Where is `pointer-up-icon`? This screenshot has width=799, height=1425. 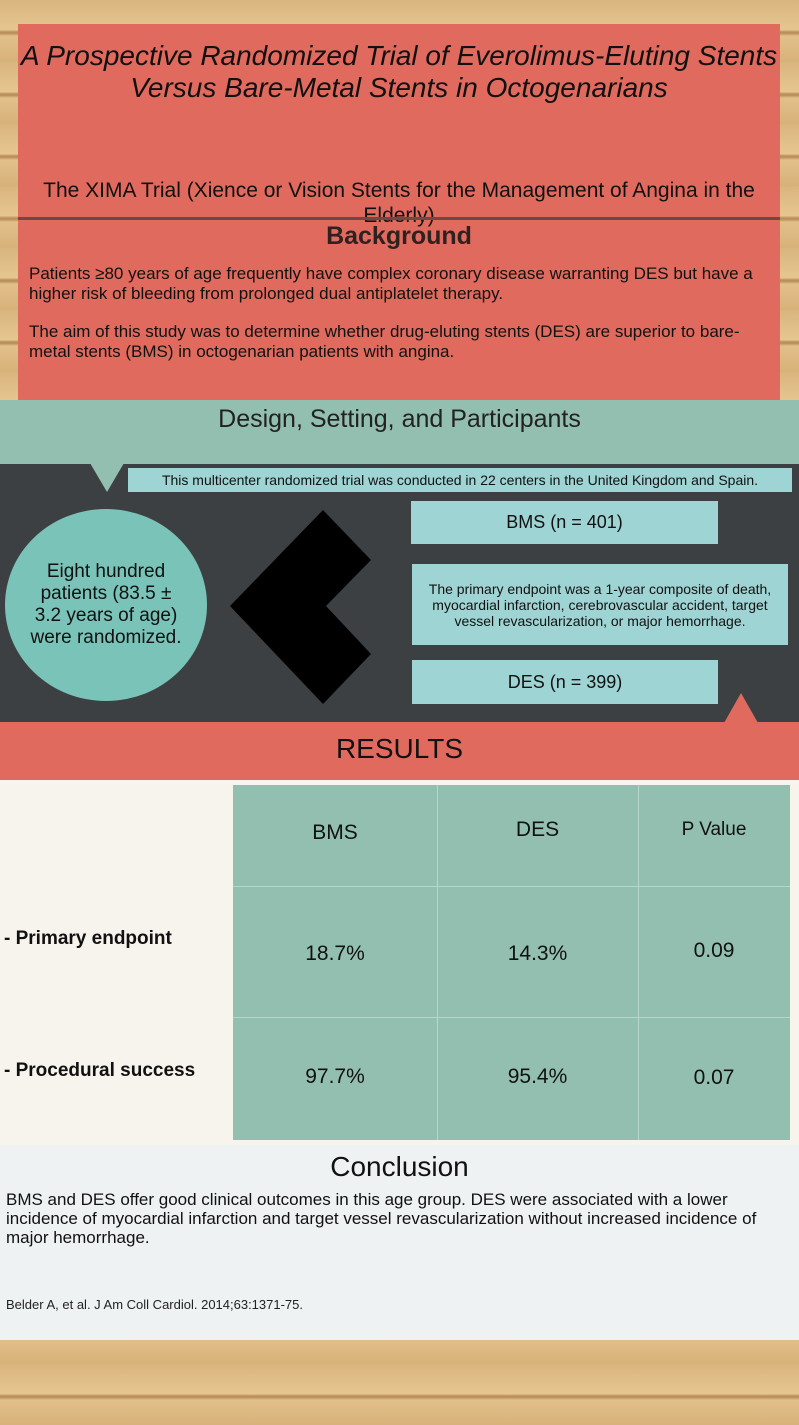 pointer-up-icon is located at coordinates (741, 708).